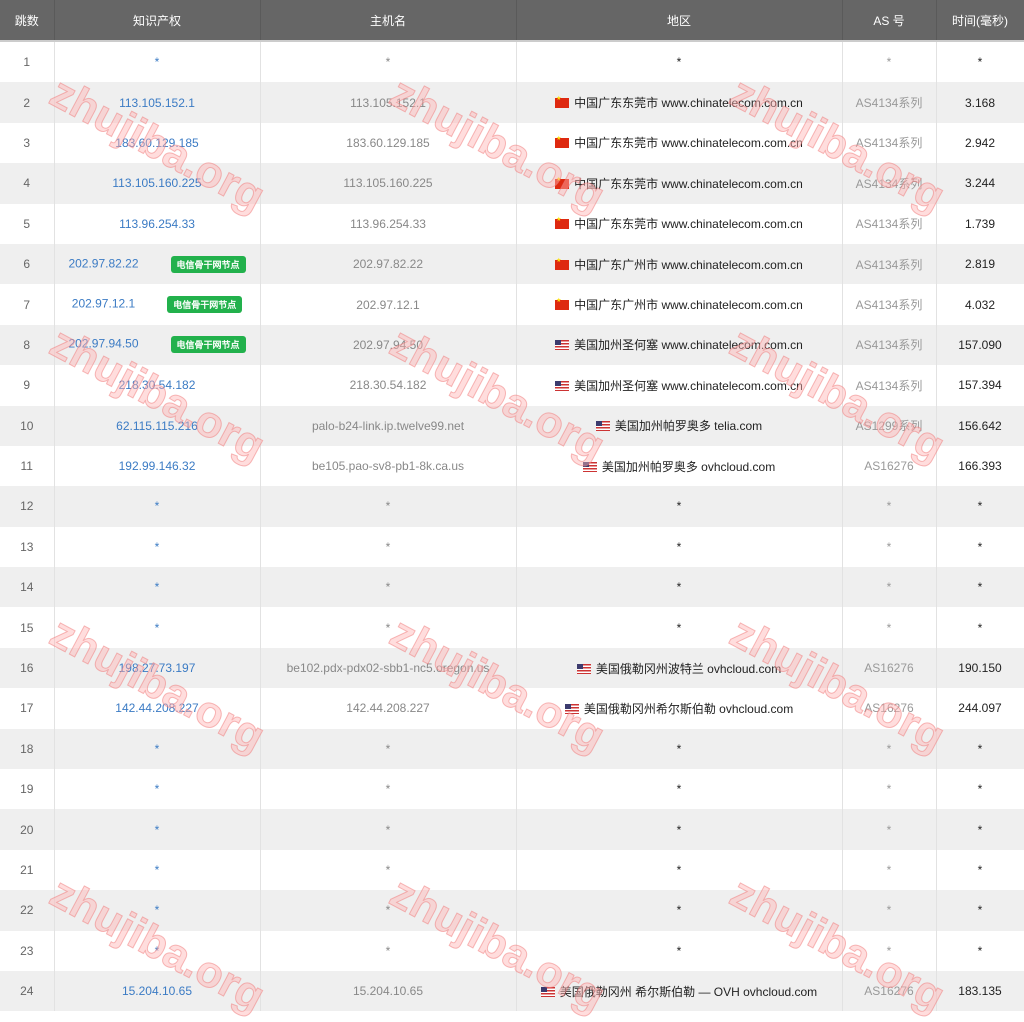  What do you see at coordinates (103, 263) in the screenshot?
I see `ip-link: 202.97.82.22` at bounding box center [103, 263].